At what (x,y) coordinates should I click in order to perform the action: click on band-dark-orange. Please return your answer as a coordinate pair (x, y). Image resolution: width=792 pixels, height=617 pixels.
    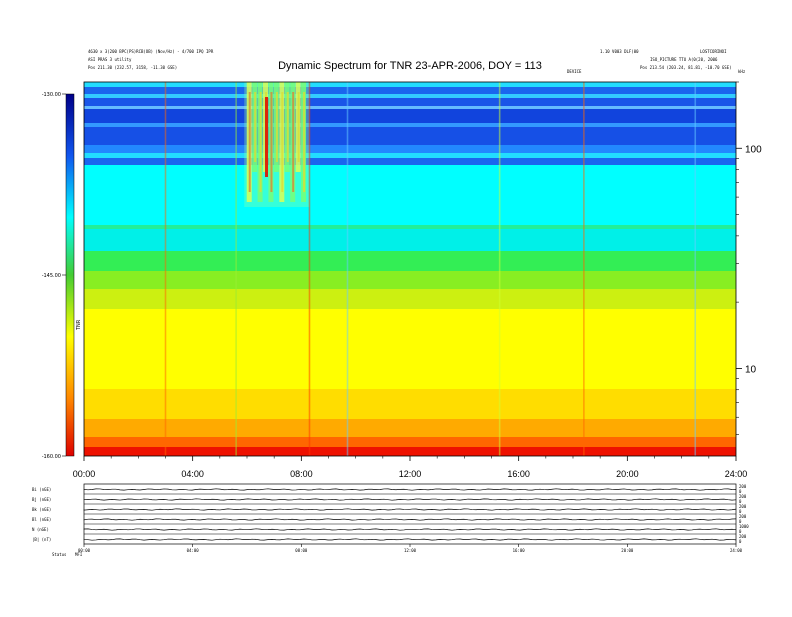
    Looking at the image, I should click on (410, 442).